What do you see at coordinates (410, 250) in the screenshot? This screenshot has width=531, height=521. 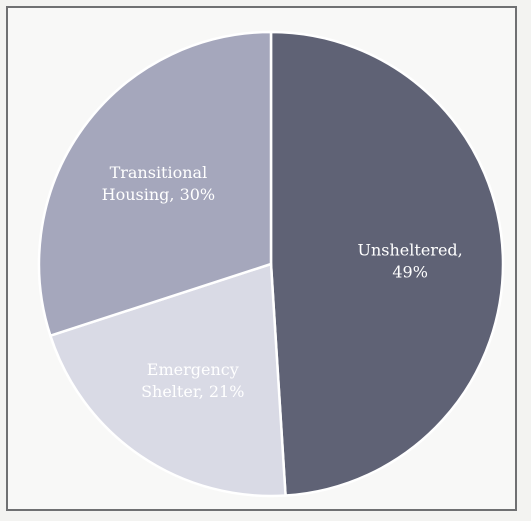 I see `slice-label-line: Unsheltered,` at bounding box center [410, 250].